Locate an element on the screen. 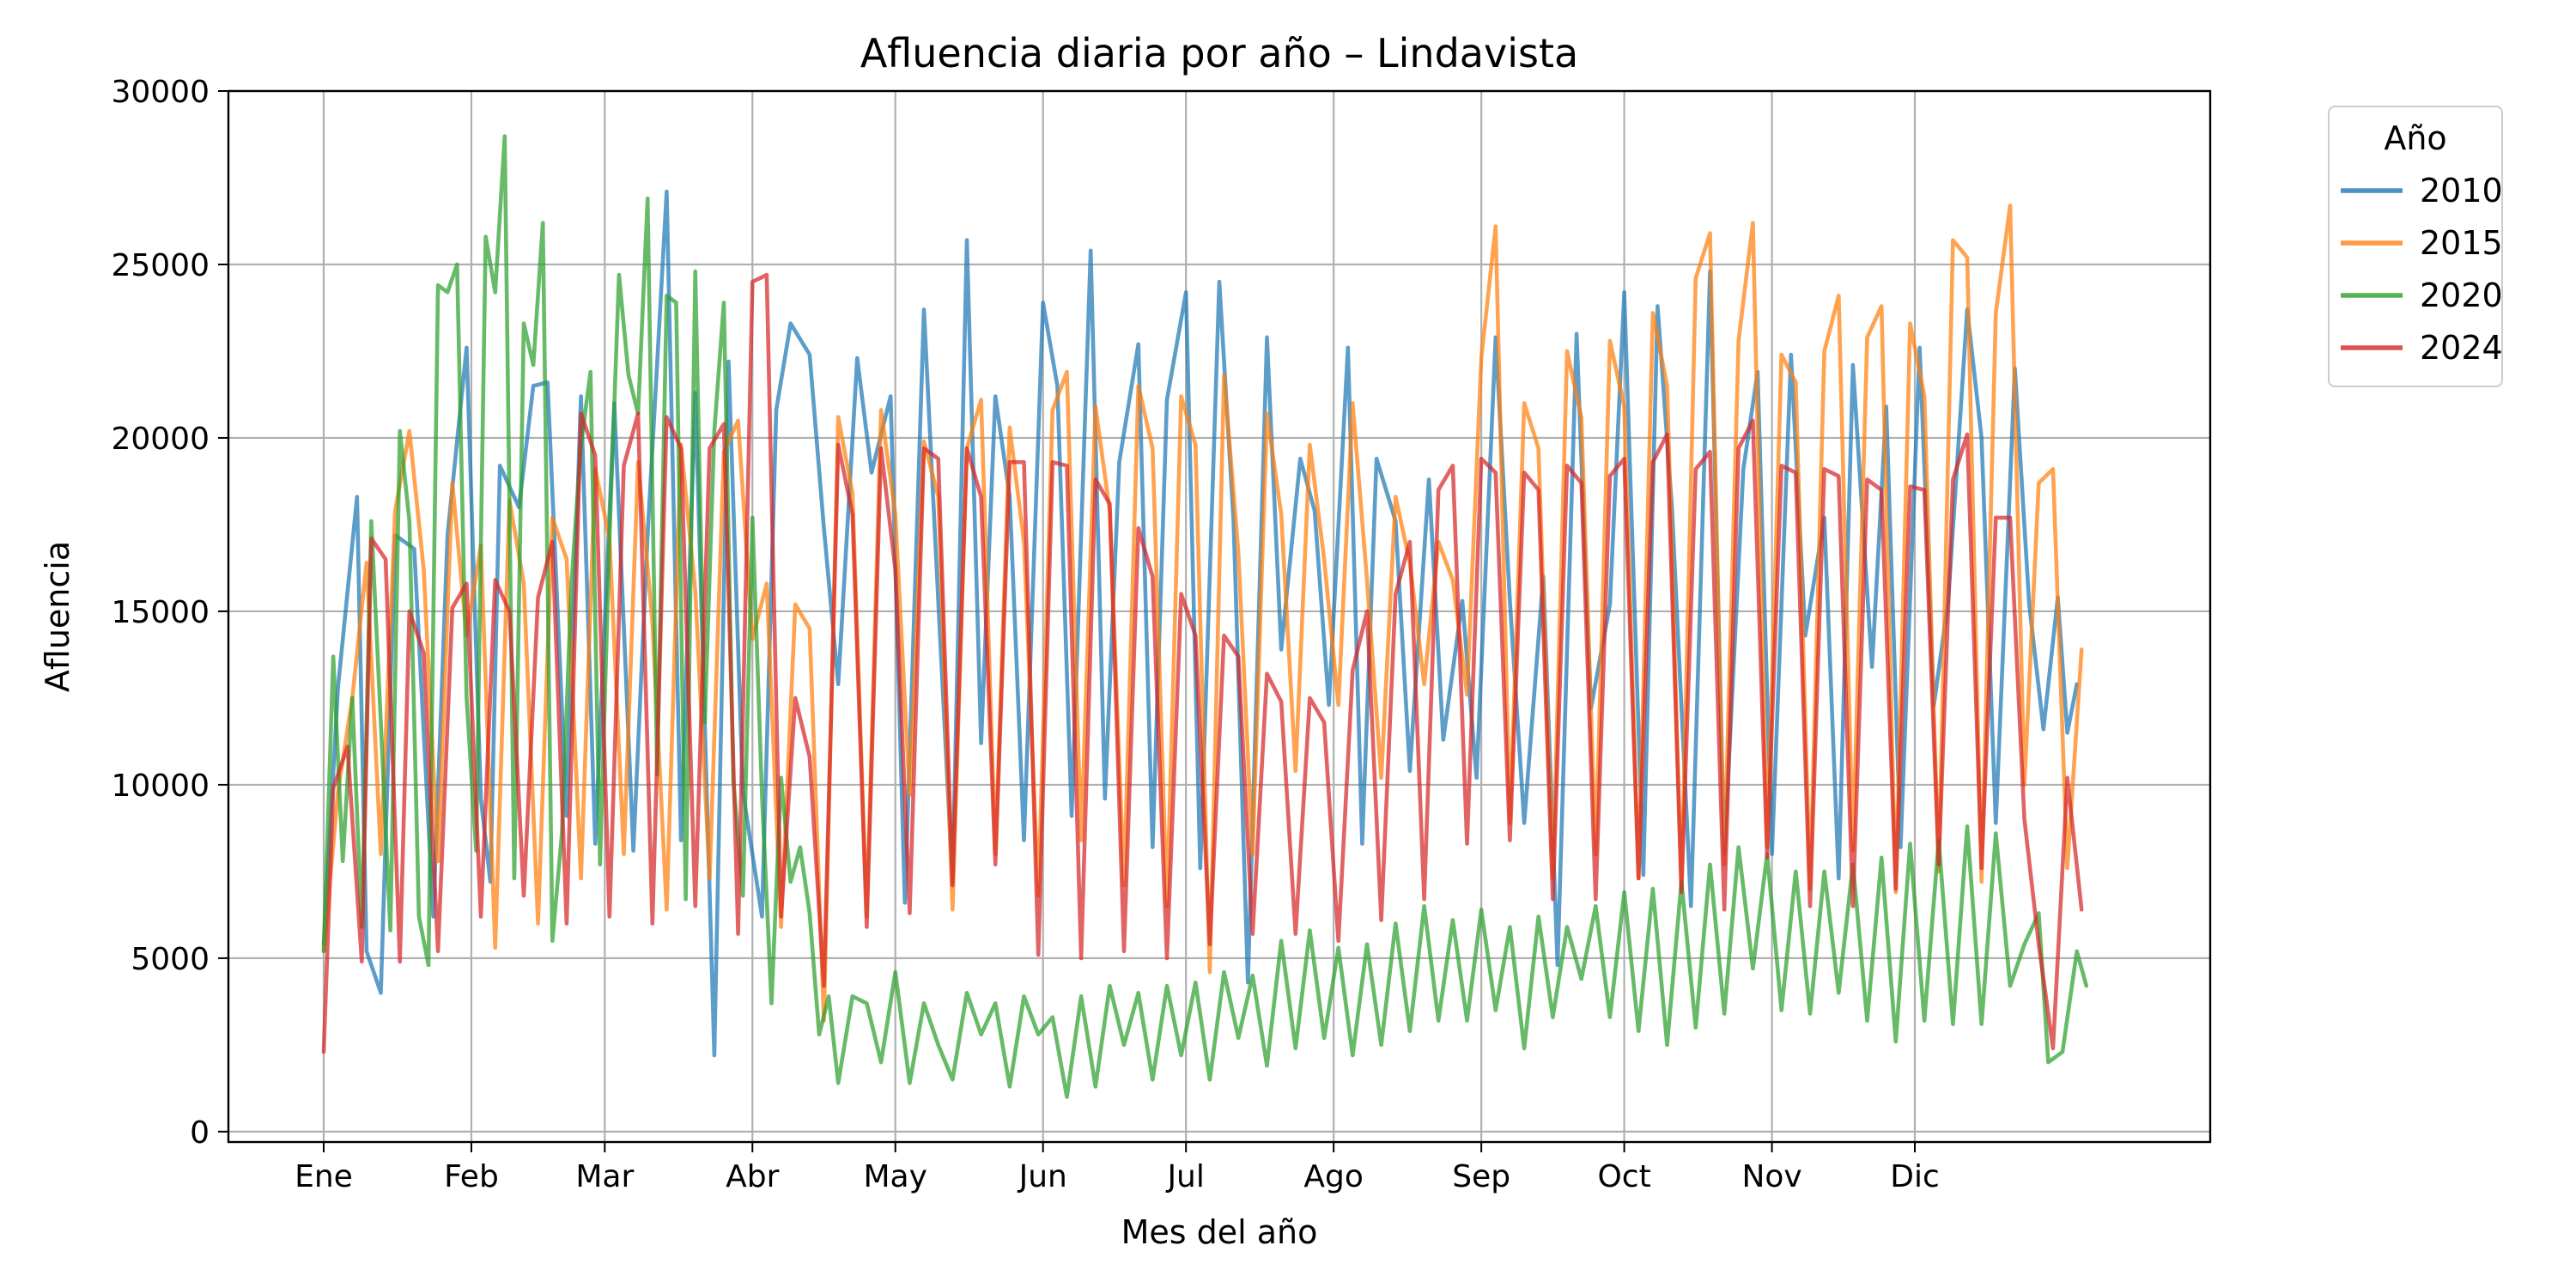 This screenshot has height=1288, width=2576. y-tick-label-15000: 15000 is located at coordinates (160, 612).